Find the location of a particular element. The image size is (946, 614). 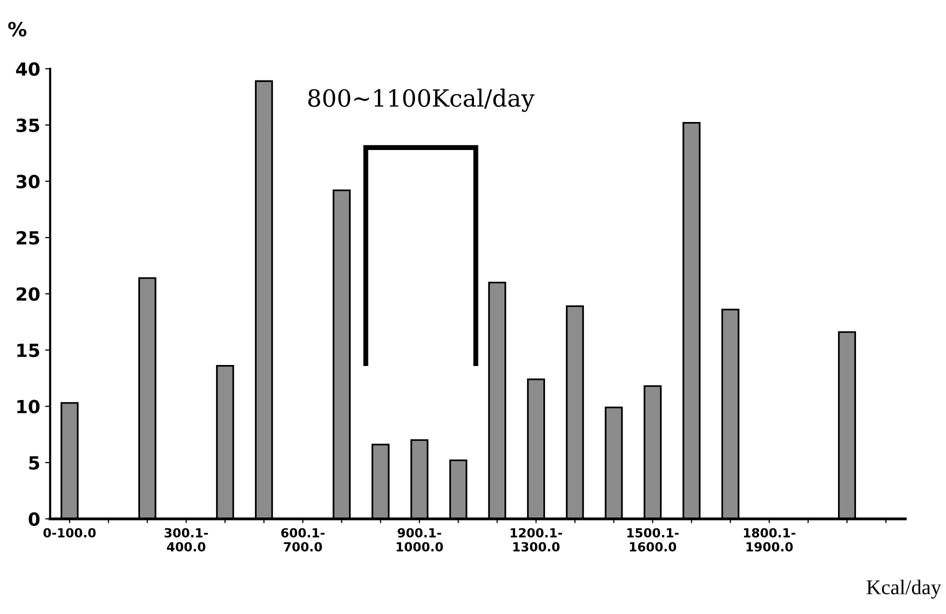

y-tick-label: 0 is located at coordinates (34, 519).